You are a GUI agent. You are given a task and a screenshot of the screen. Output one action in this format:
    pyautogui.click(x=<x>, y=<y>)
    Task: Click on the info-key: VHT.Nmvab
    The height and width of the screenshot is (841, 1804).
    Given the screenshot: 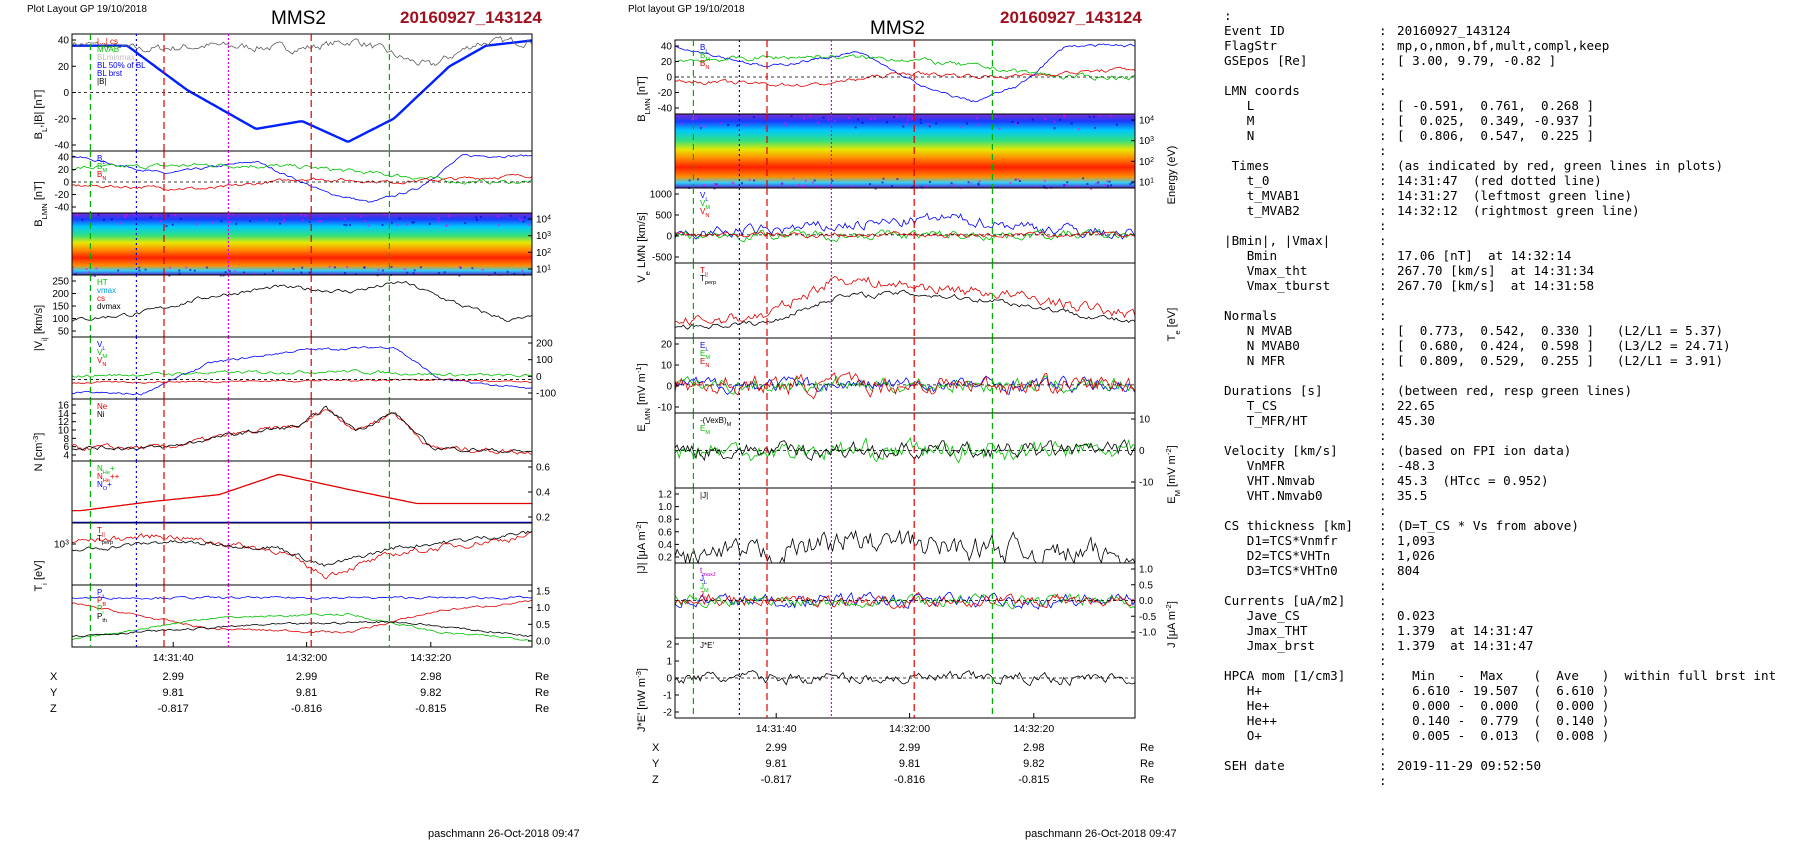 What is the action you would take?
    pyautogui.click(x=1269, y=480)
    